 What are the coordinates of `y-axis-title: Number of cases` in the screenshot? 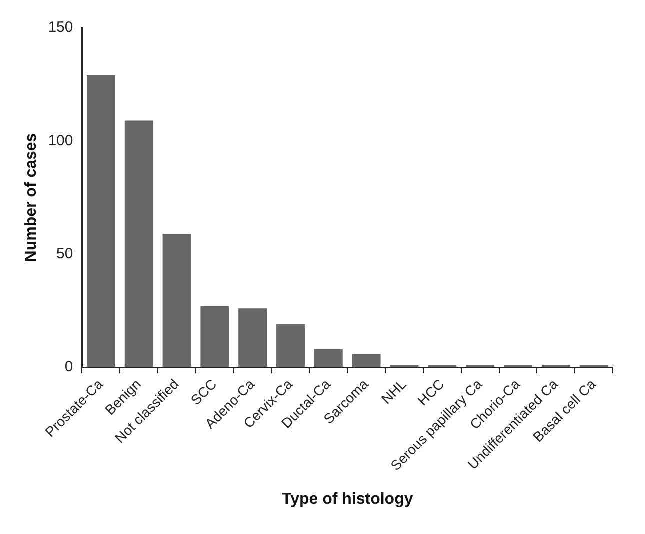 It's located at (31, 197).